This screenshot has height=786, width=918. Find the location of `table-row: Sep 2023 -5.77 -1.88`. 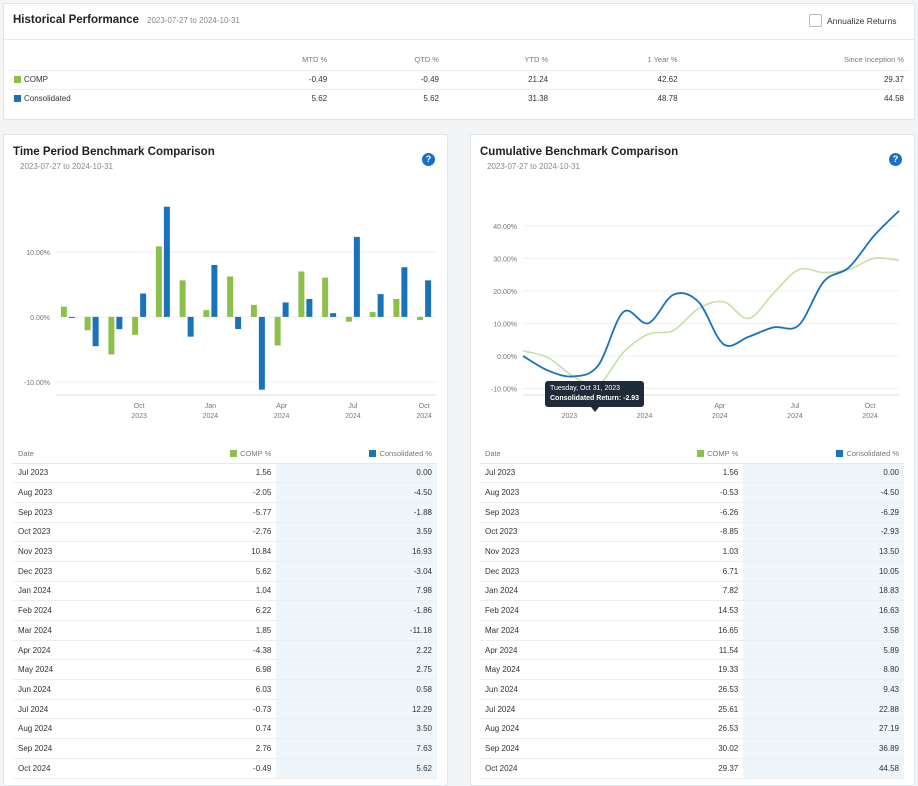

table-row: Sep 2023 -5.77 -1.88 is located at coordinates (225, 512).